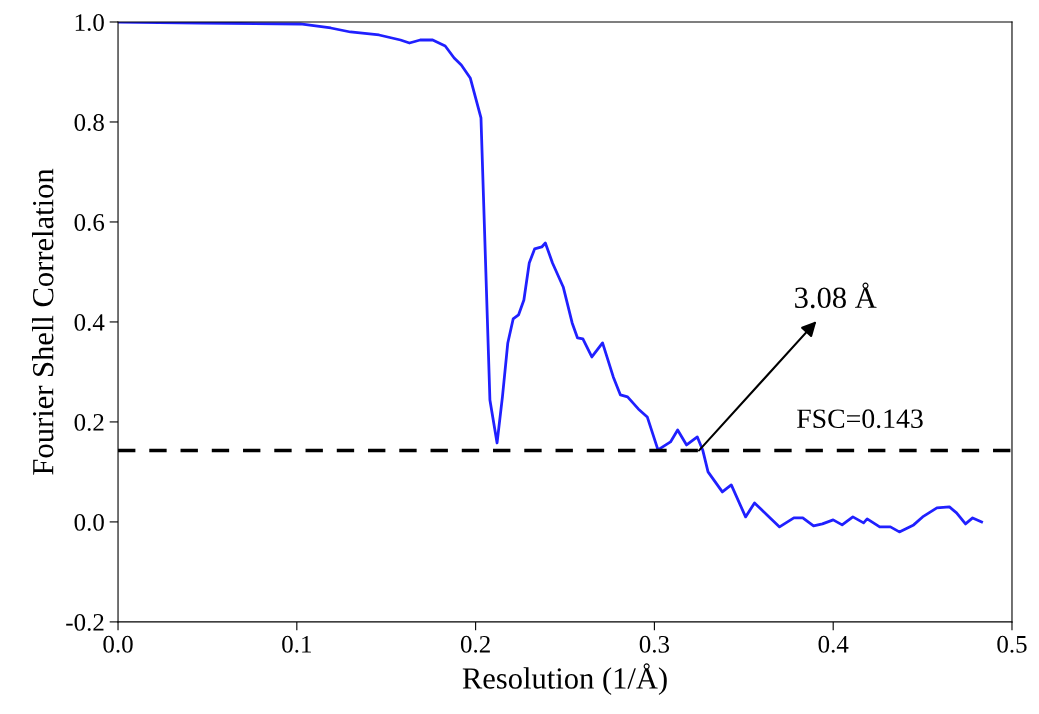  I want to click on x-tick-label: 0.5, so click(1012, 644).